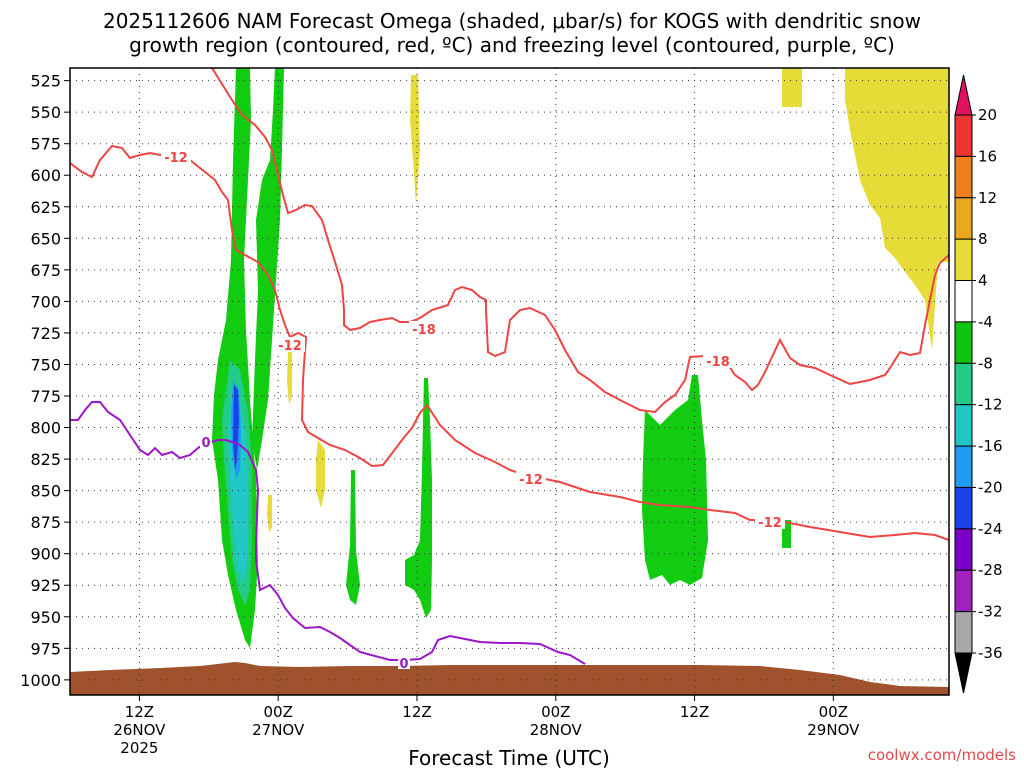  What do you see at coordinates (985, 322) in the screenshot?
I see `colorbar-label: -4` at bounding box center [985, 322].